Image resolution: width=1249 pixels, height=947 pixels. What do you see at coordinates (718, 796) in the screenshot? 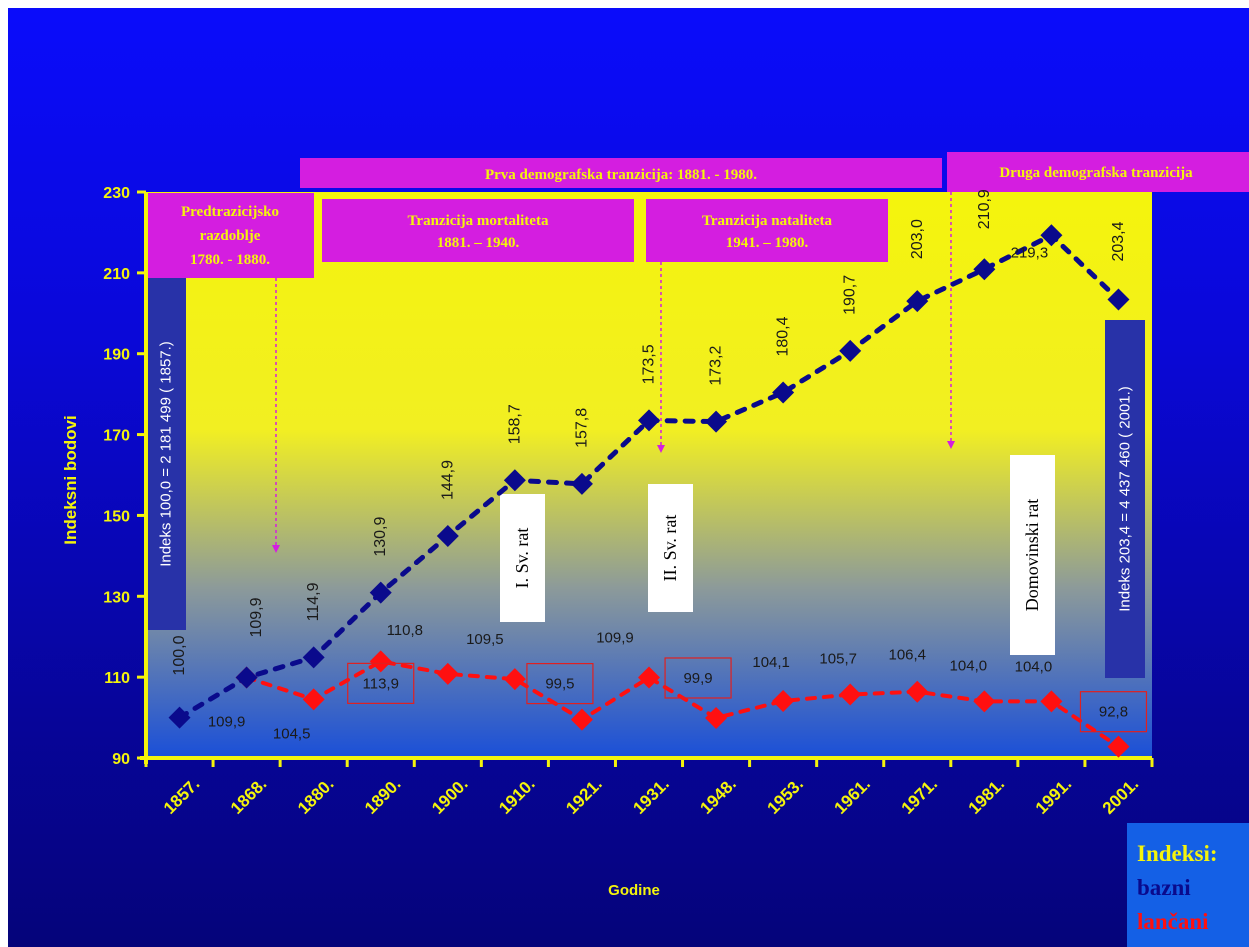
I see `x-tick-label: 1948.` at bounding box center [718, 796].